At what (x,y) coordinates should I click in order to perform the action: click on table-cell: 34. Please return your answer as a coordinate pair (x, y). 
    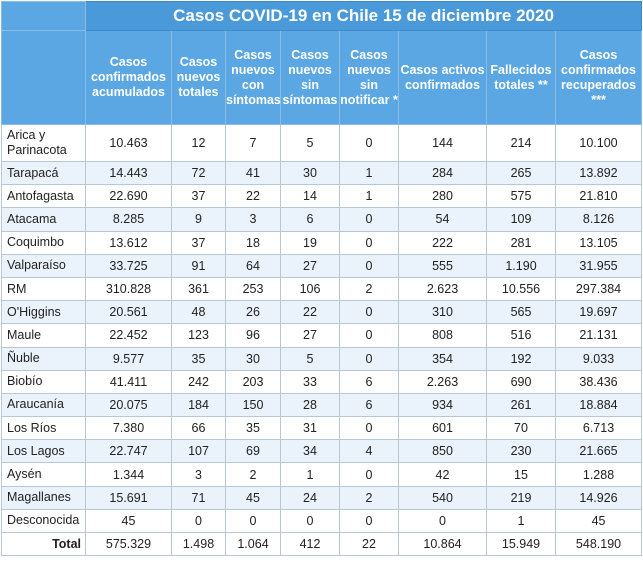
    Looking at the image, I should click on (310, 451).